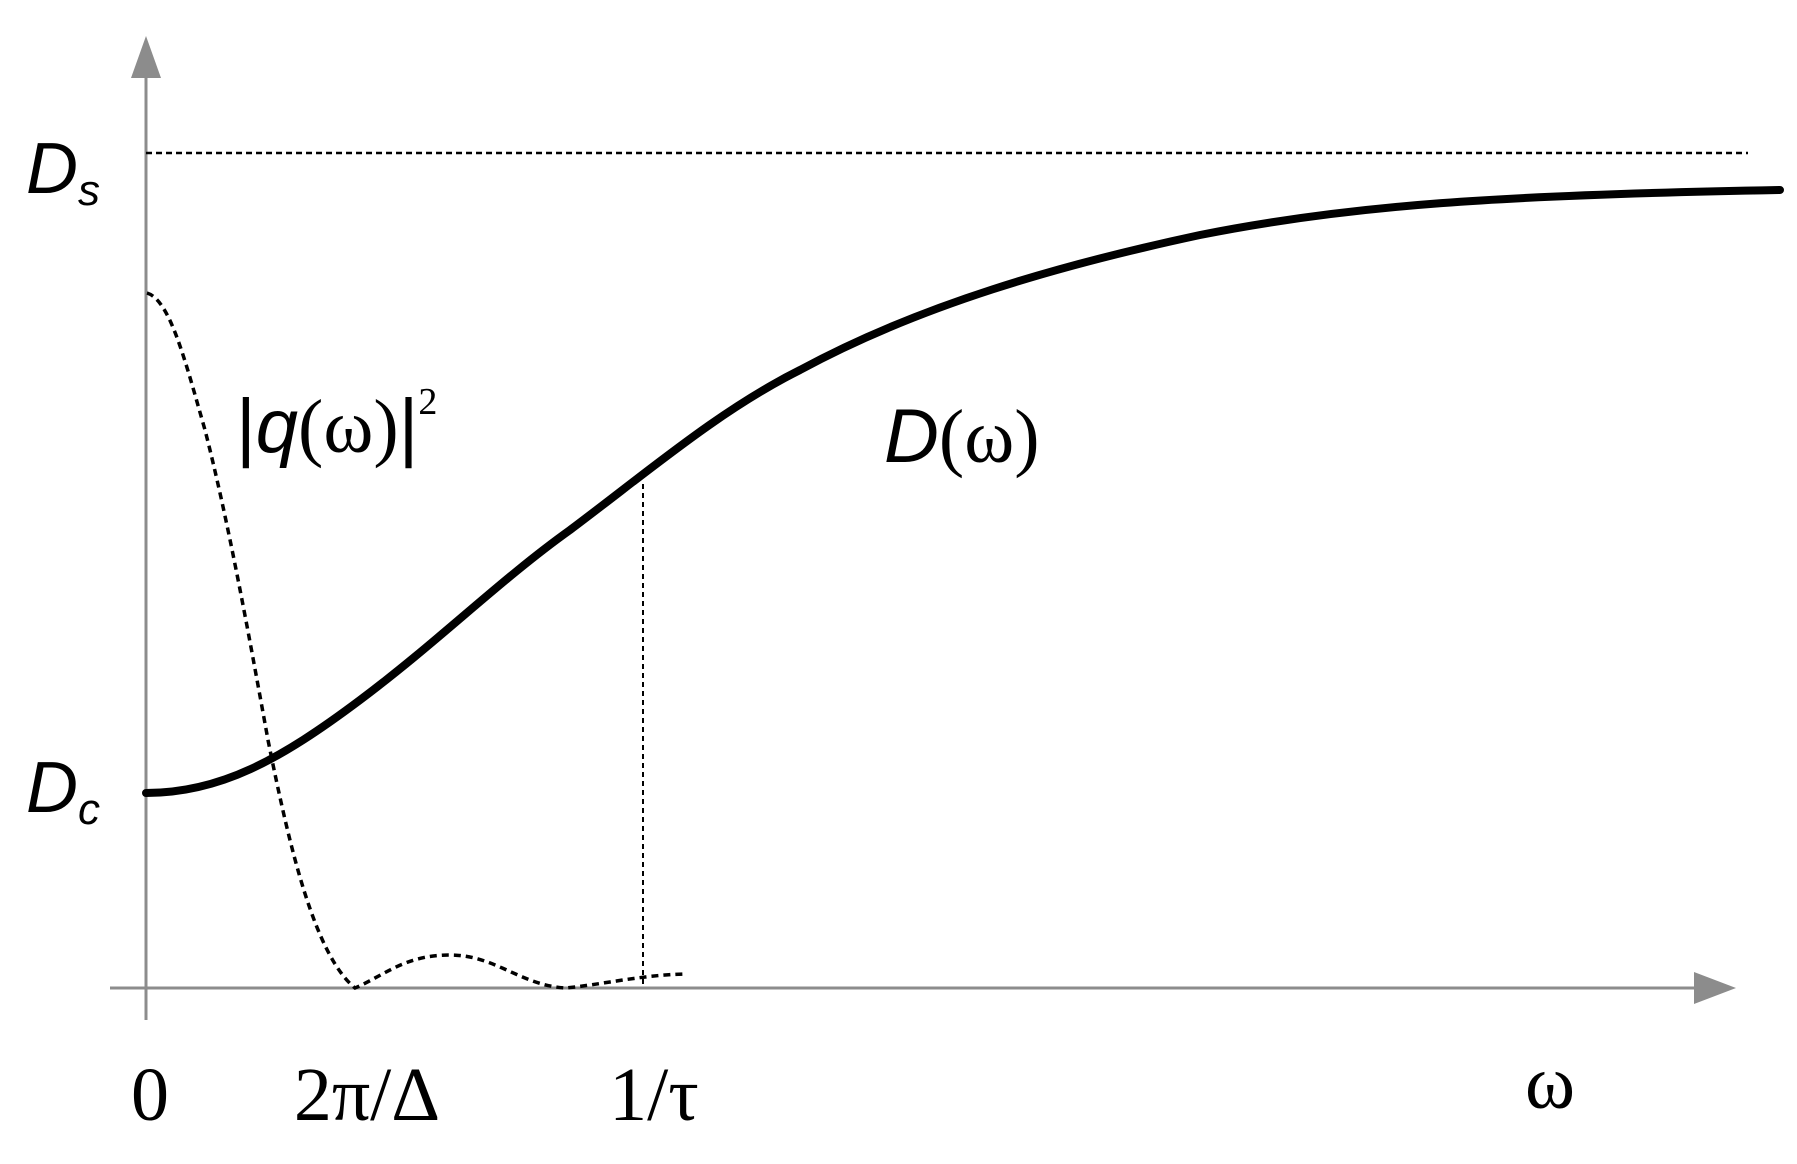  What do you see at coordinates (89, 190) in the screenshot?
I see `ds-label-subscript: s` at bounding box center [89, 190].